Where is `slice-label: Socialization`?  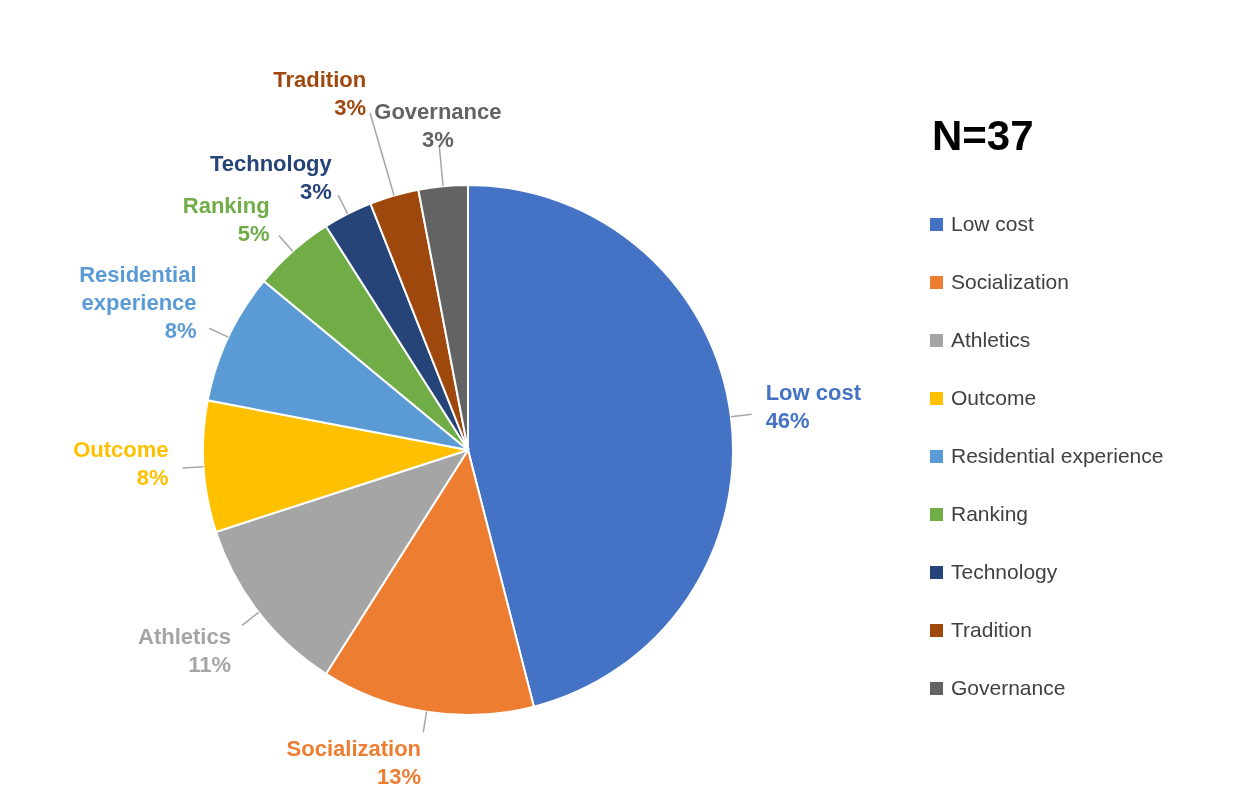 slice-label: Socialization is located at coordinates (354, 749).